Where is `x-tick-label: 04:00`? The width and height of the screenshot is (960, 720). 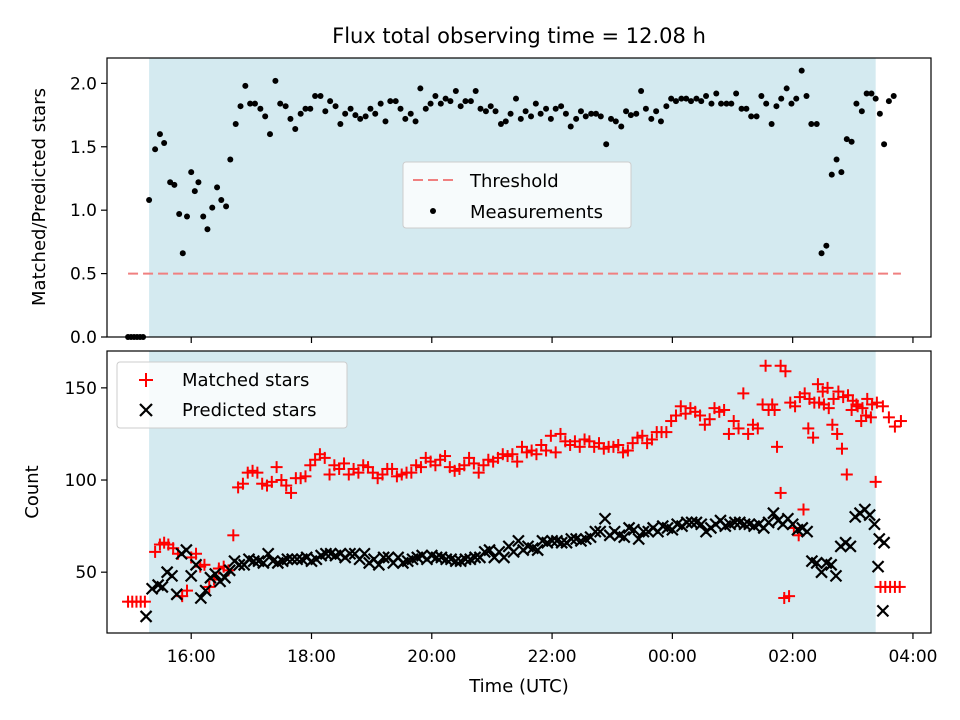
x-tick-label: 04:00 is located at coordinates (912, 657).